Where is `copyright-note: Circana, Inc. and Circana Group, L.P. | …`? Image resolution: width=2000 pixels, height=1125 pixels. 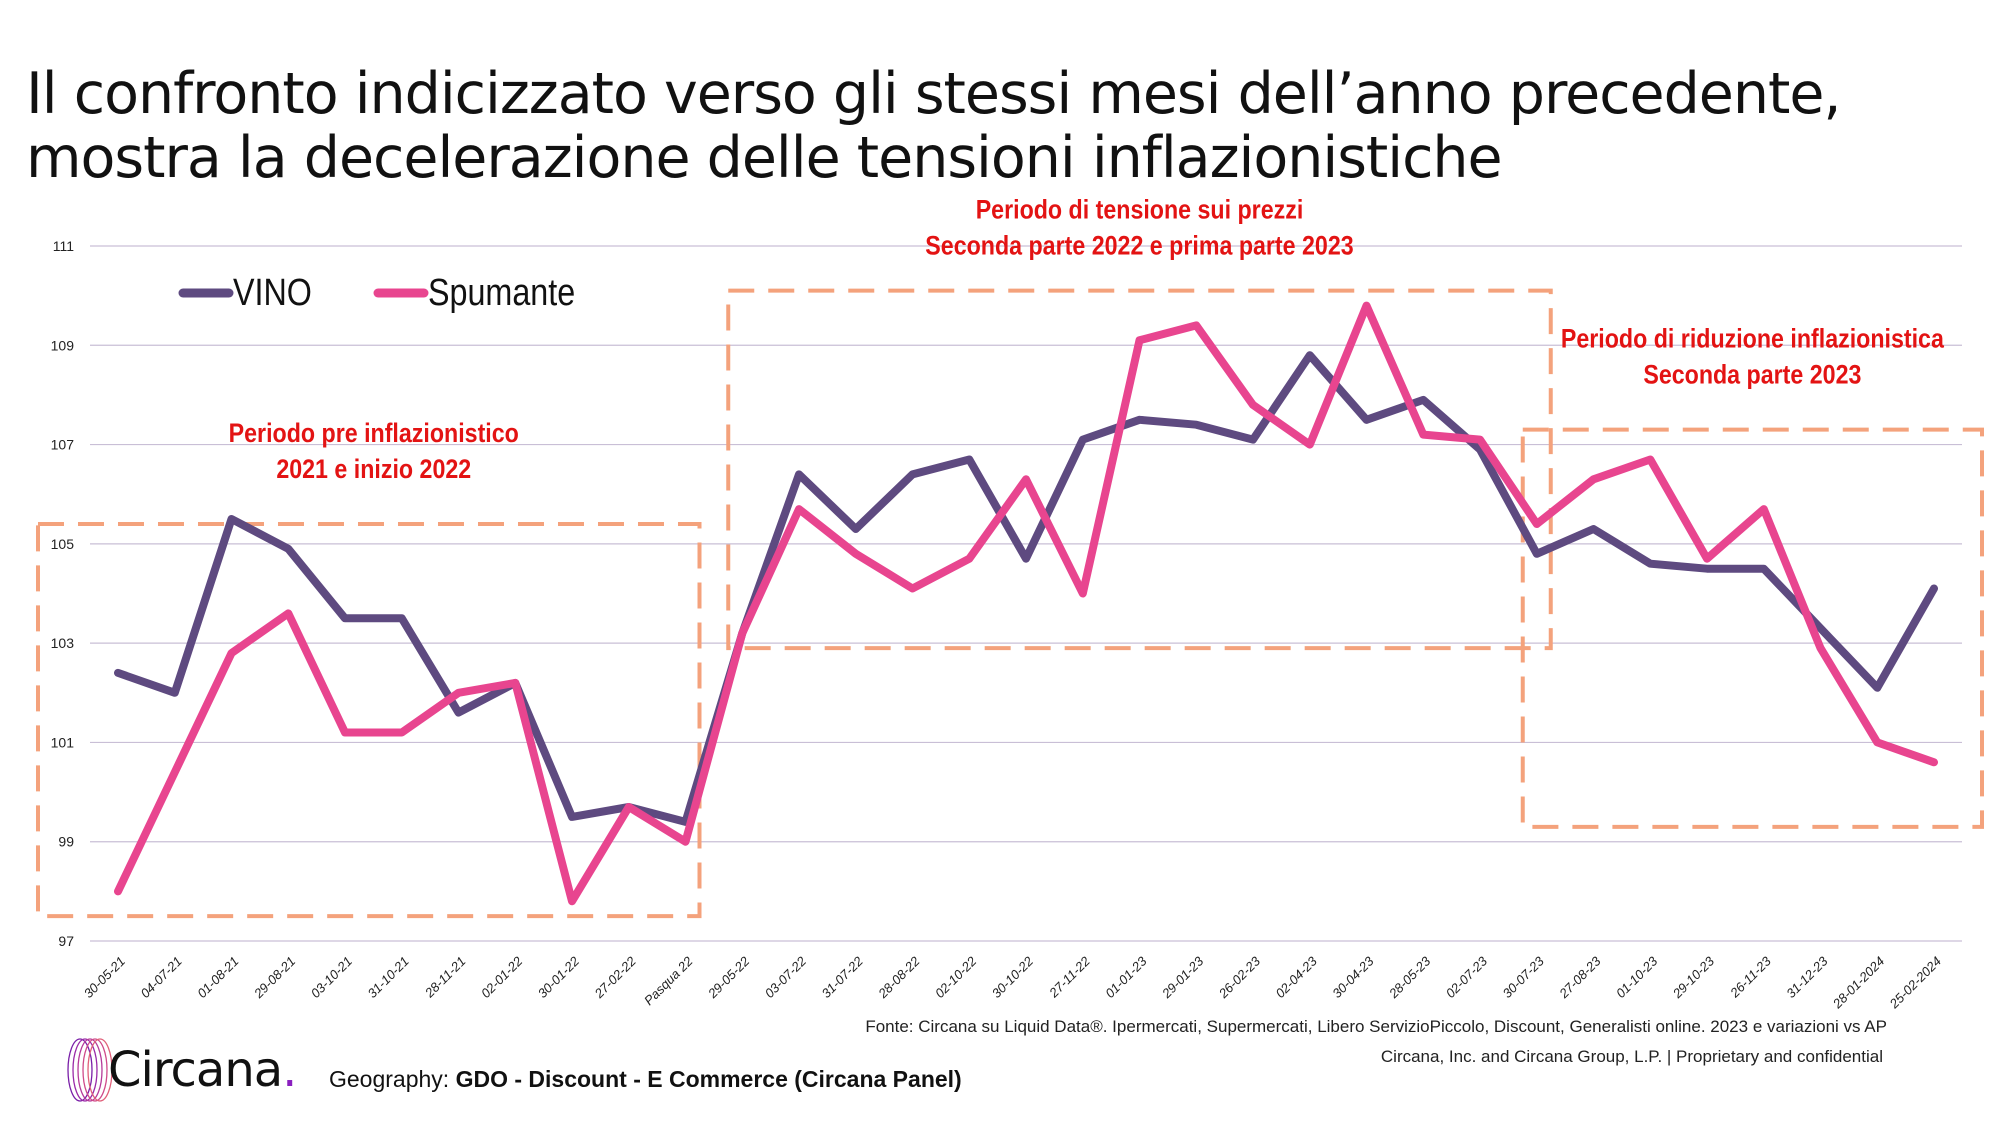
copyright-note: Circana, Inc. and Circana Group, L.P. | … is located at coordinates (1631, 1056).